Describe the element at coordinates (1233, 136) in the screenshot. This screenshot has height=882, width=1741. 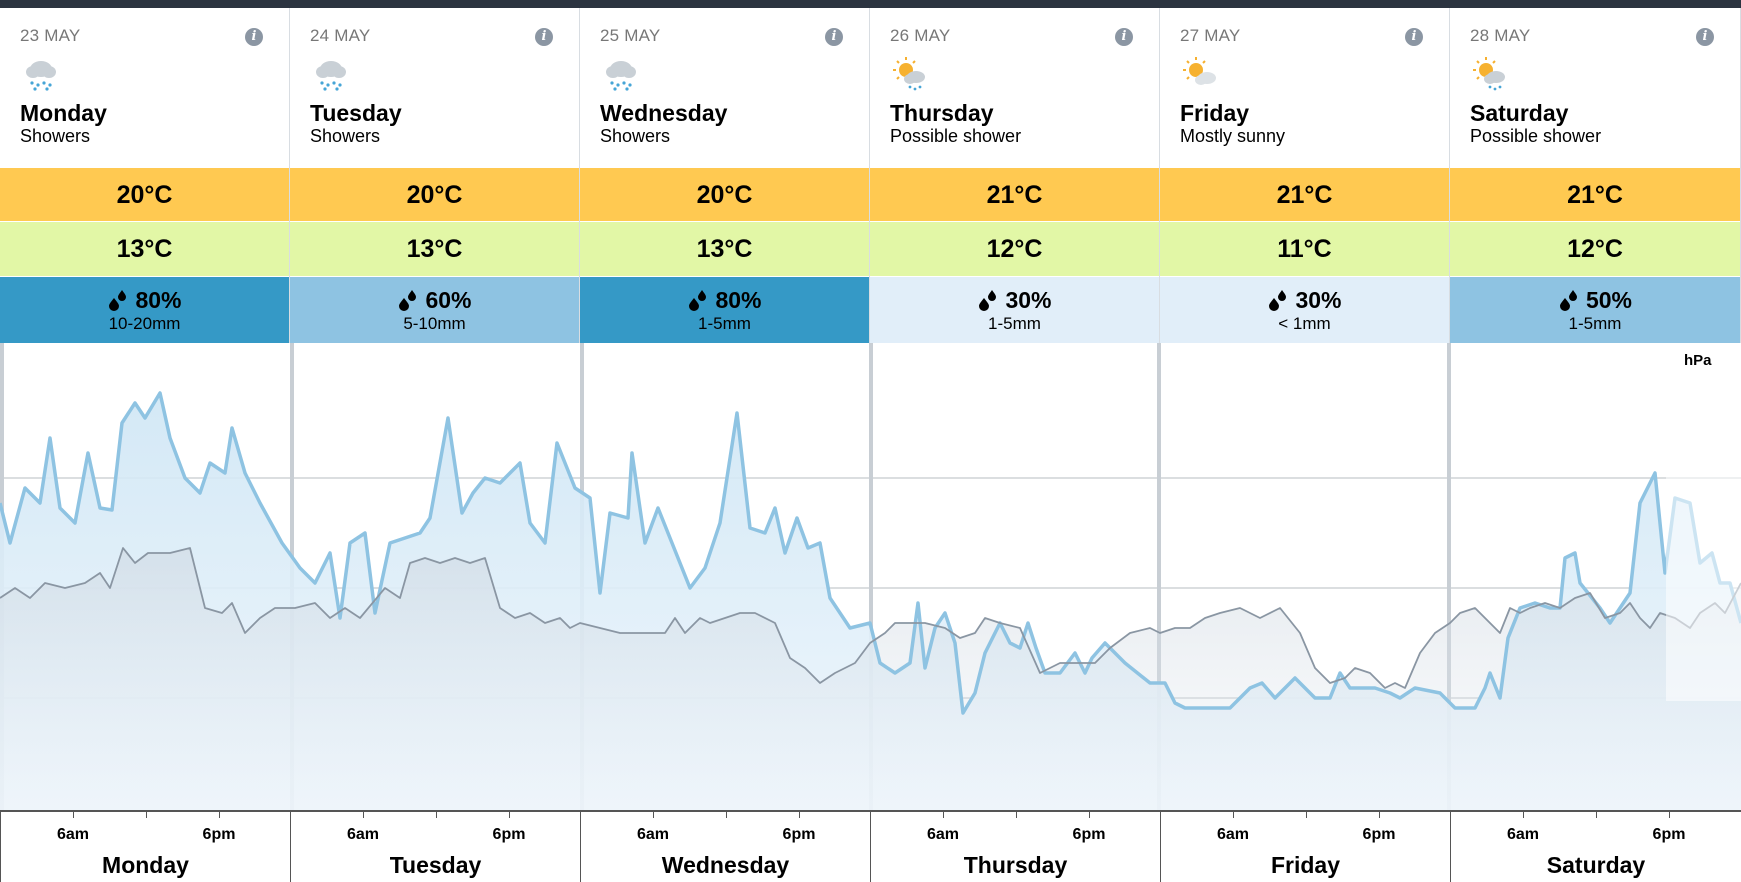
I see `day-condition: Mostly sunny` at that location.